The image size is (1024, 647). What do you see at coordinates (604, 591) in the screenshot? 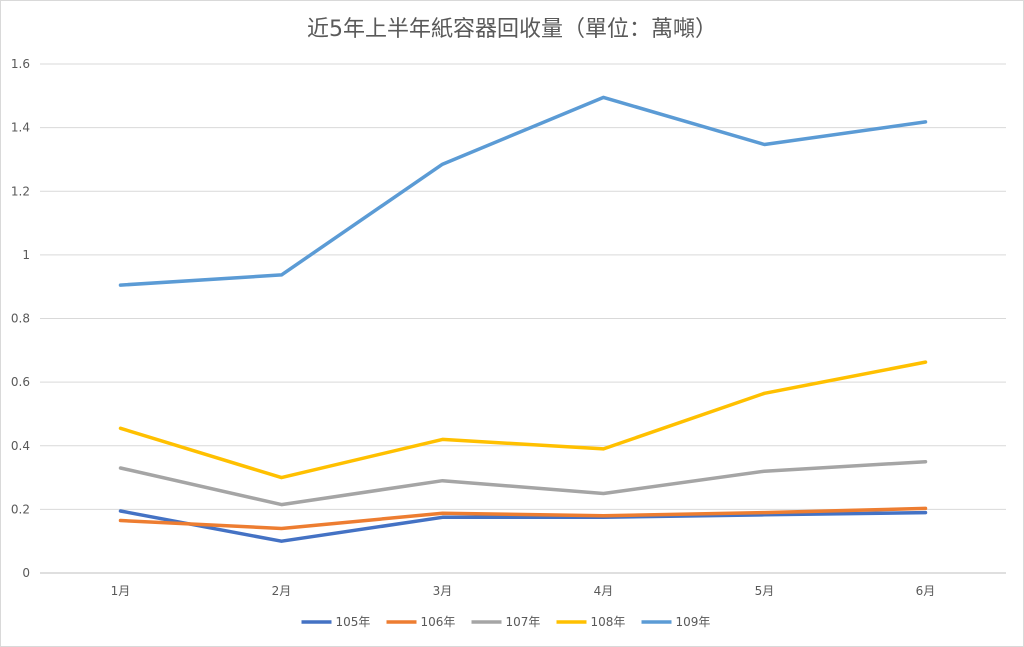
I see `x-tick-label: 4月` at bounding box center [604, 591].